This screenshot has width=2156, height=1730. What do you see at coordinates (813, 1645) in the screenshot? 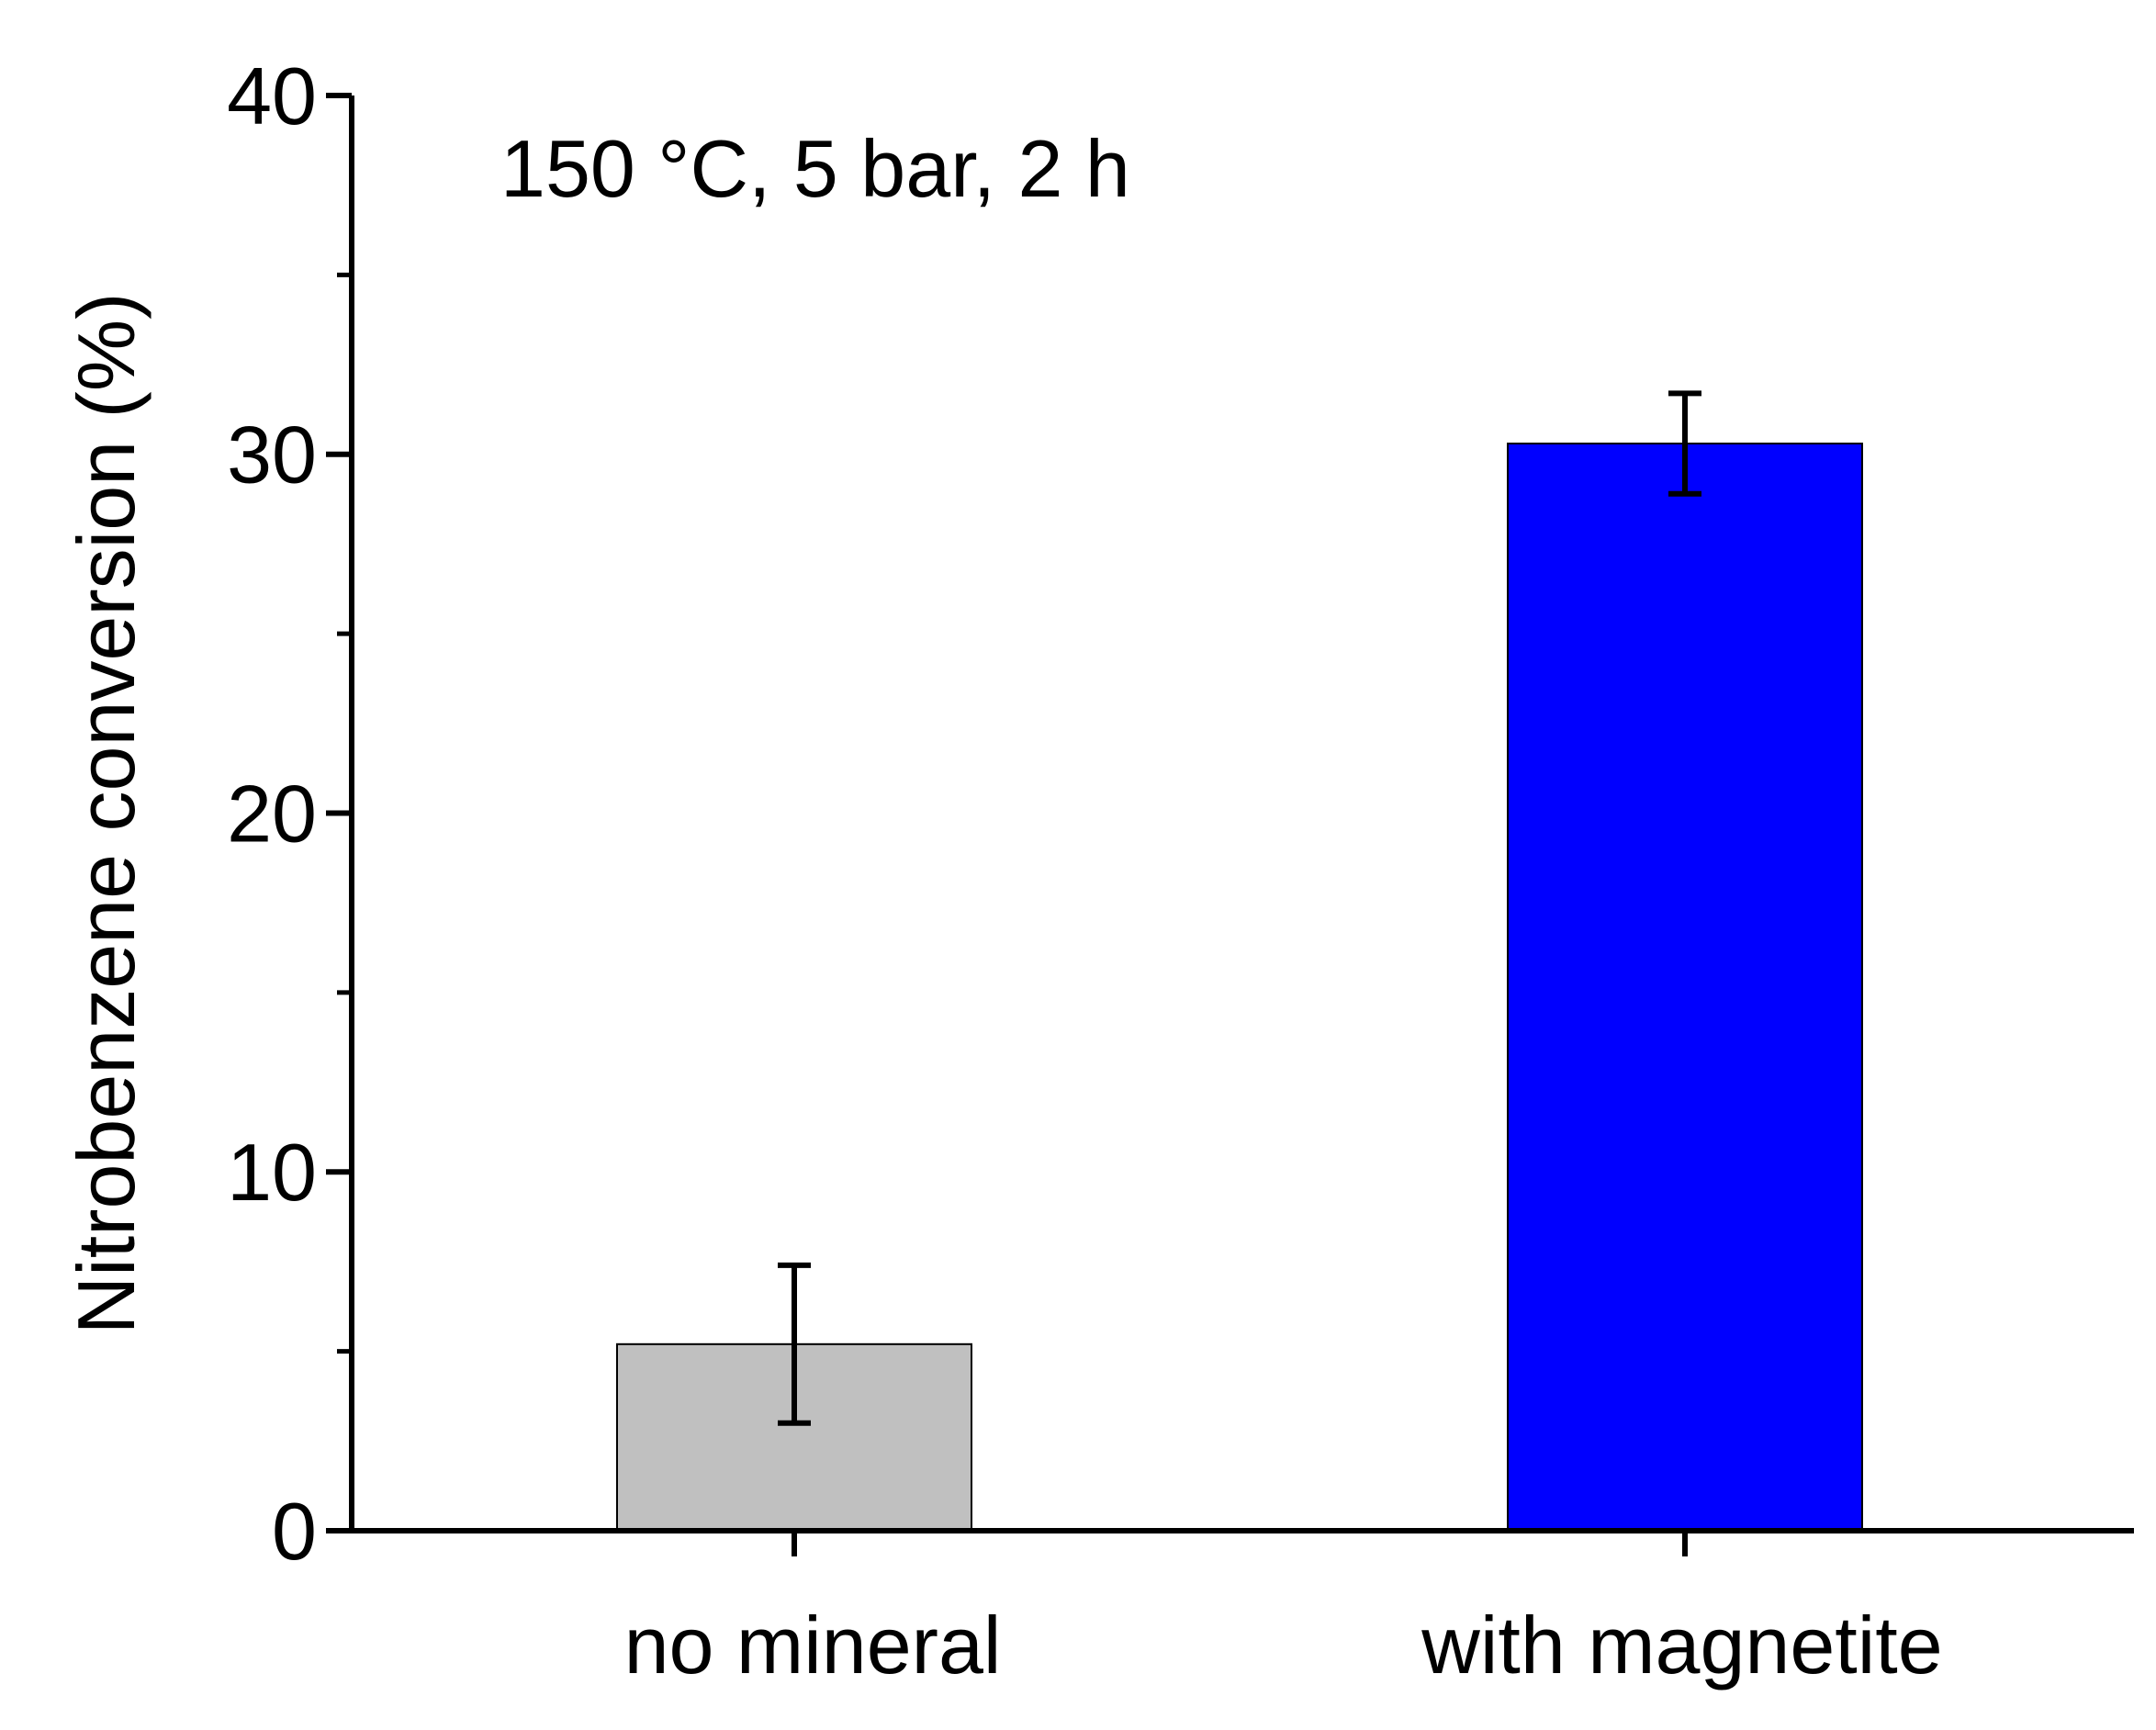
I see `x-tick-label: no mineral` at bounding box center [813, 1645].